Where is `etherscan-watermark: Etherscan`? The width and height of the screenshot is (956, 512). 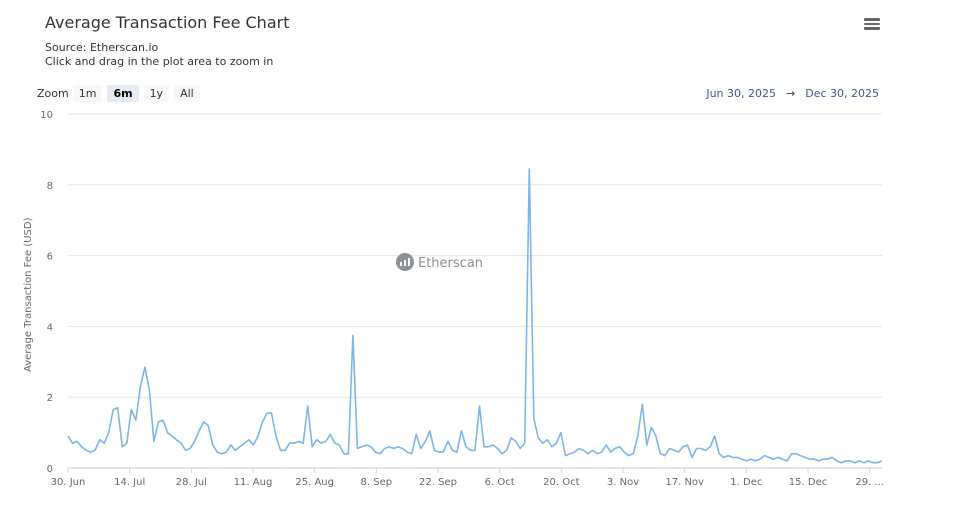 etherscan-watermark: Etherscan is located at coordinates (439, 262).